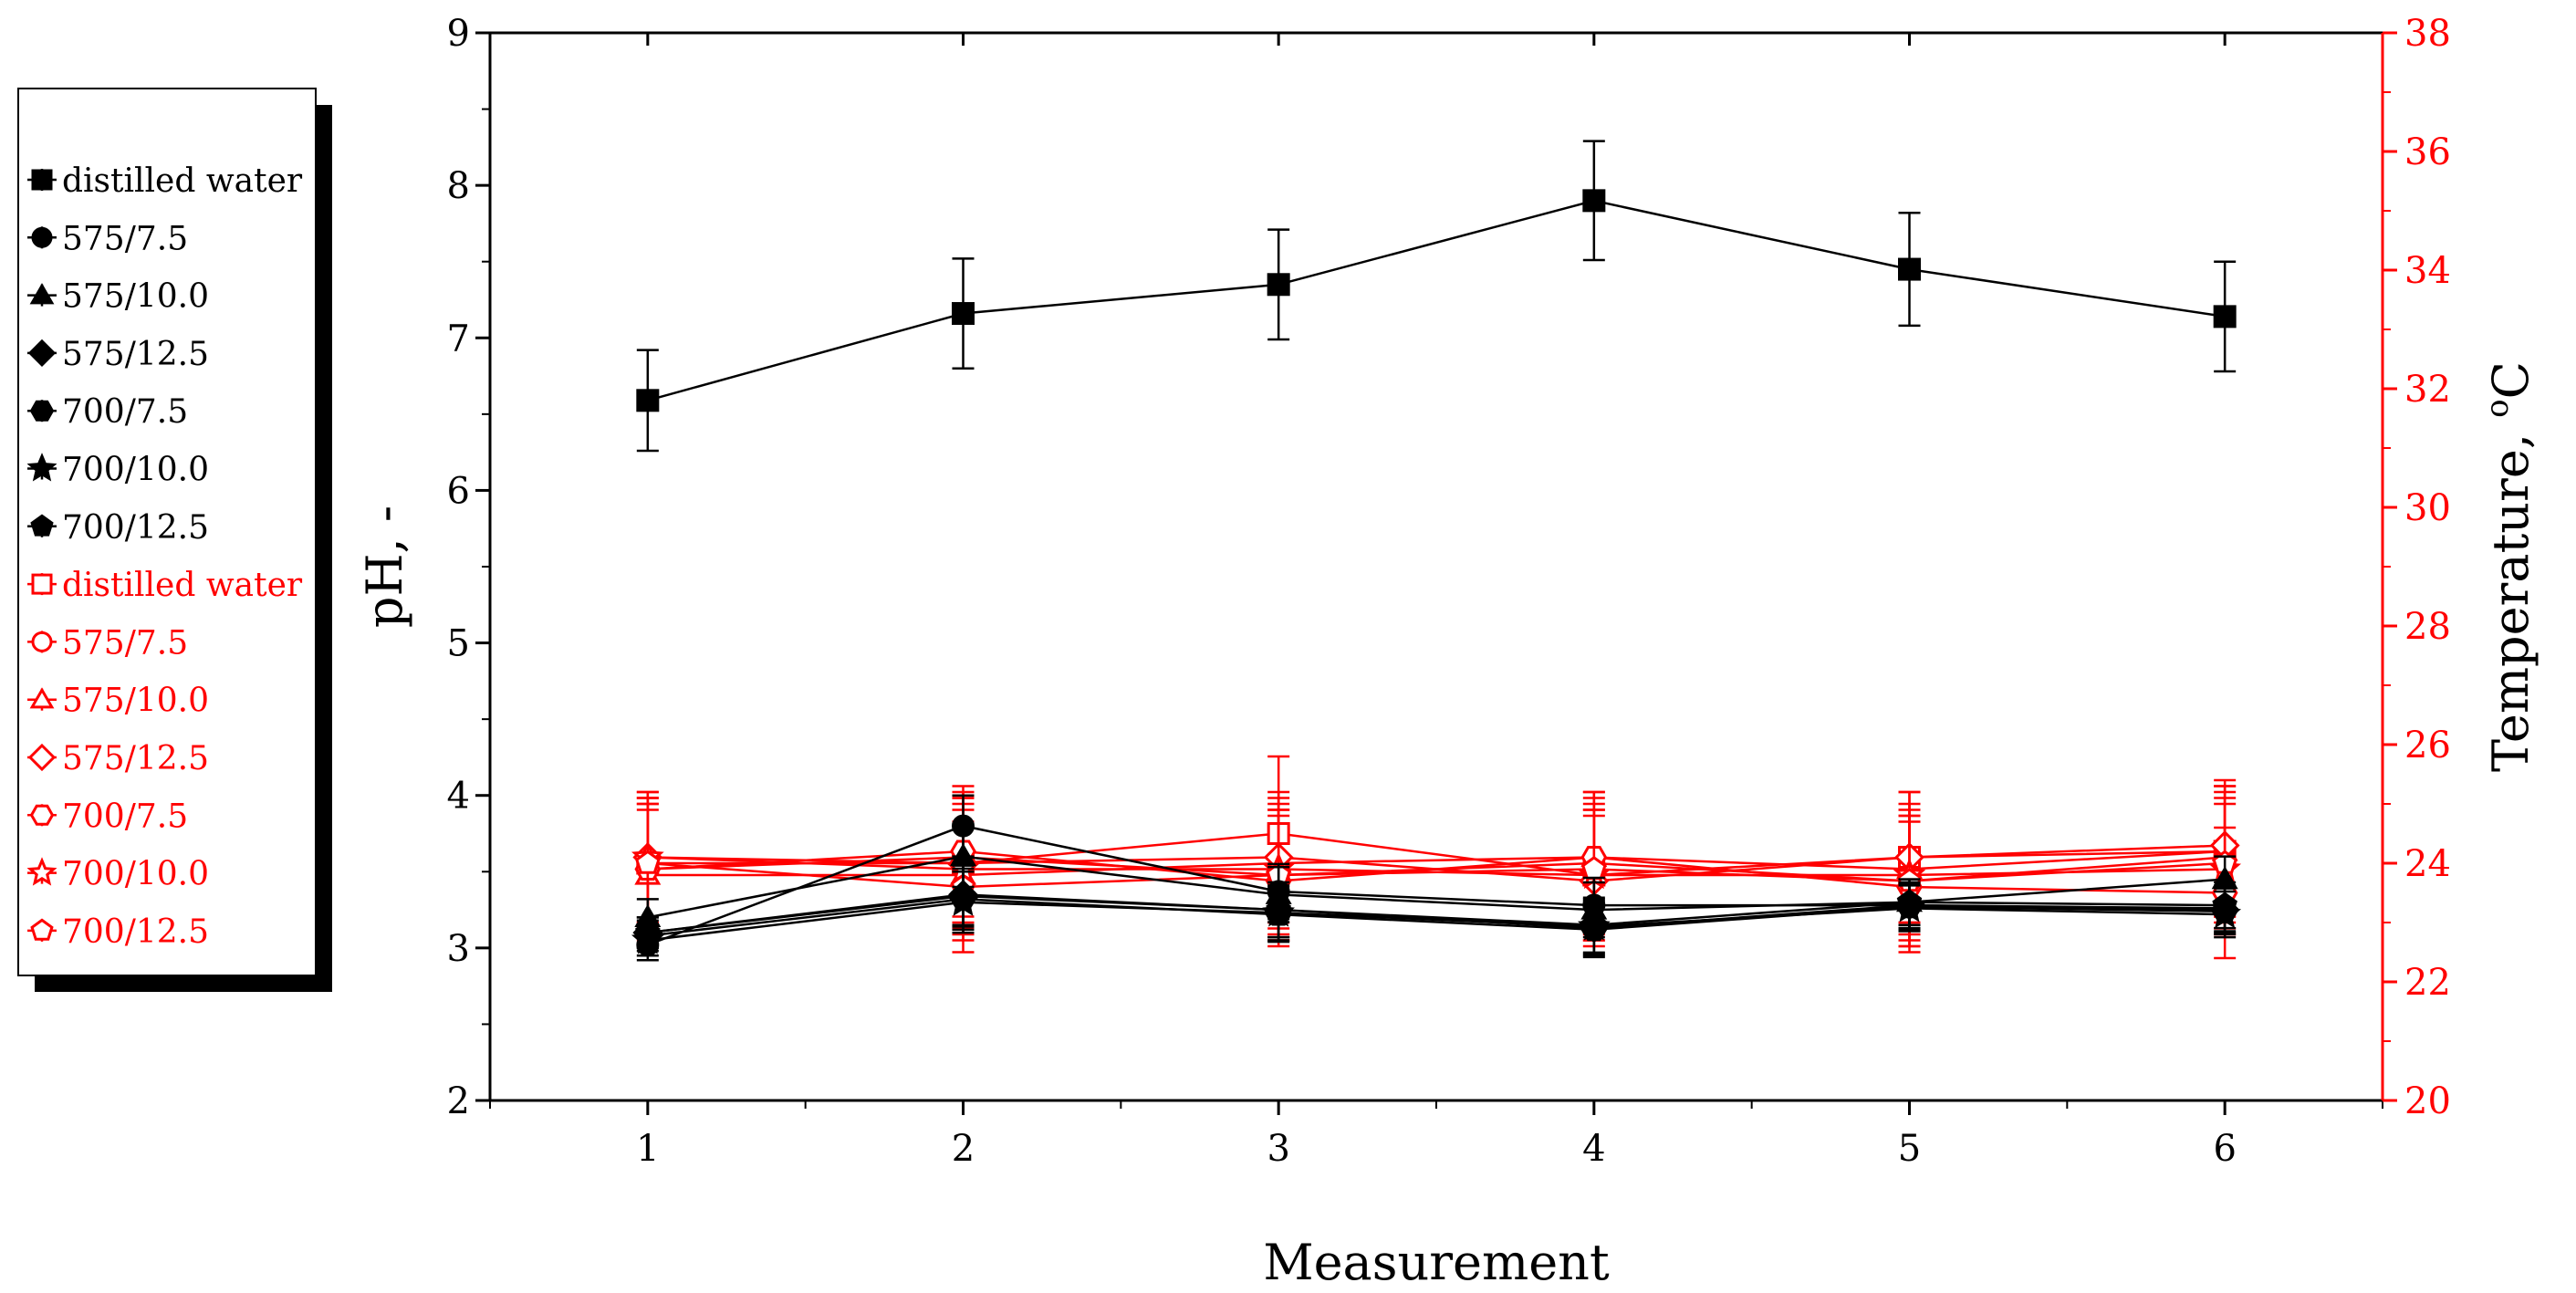  What do you see at coordinates (2427, 34) in the screenshot?
I see `y-right-tick-label: 38` at bounding box center [2427, 34].